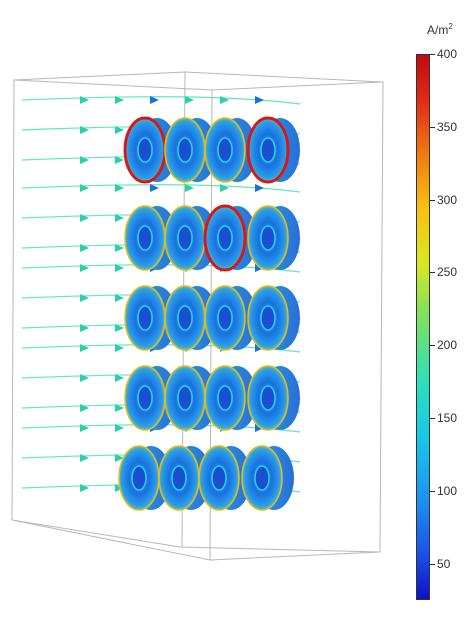 The image size is (474, 631). Describe the element at coordinates (447, 490) in the screenshot. I see `colorbar-tick-label: 100` at that location.